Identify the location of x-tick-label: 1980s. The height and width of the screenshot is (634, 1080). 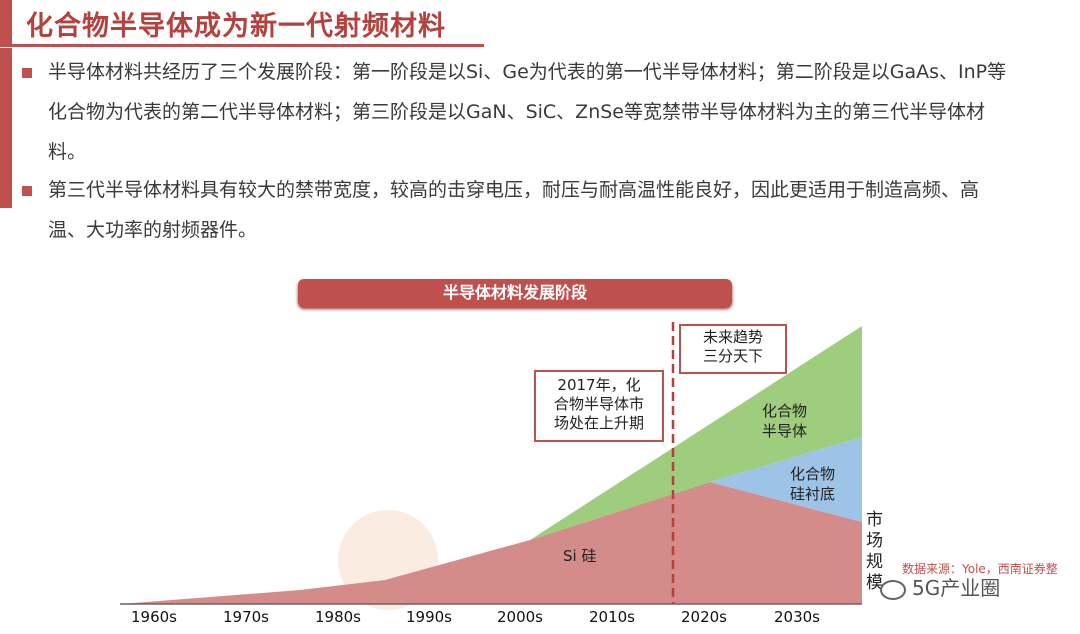
(338, 617).